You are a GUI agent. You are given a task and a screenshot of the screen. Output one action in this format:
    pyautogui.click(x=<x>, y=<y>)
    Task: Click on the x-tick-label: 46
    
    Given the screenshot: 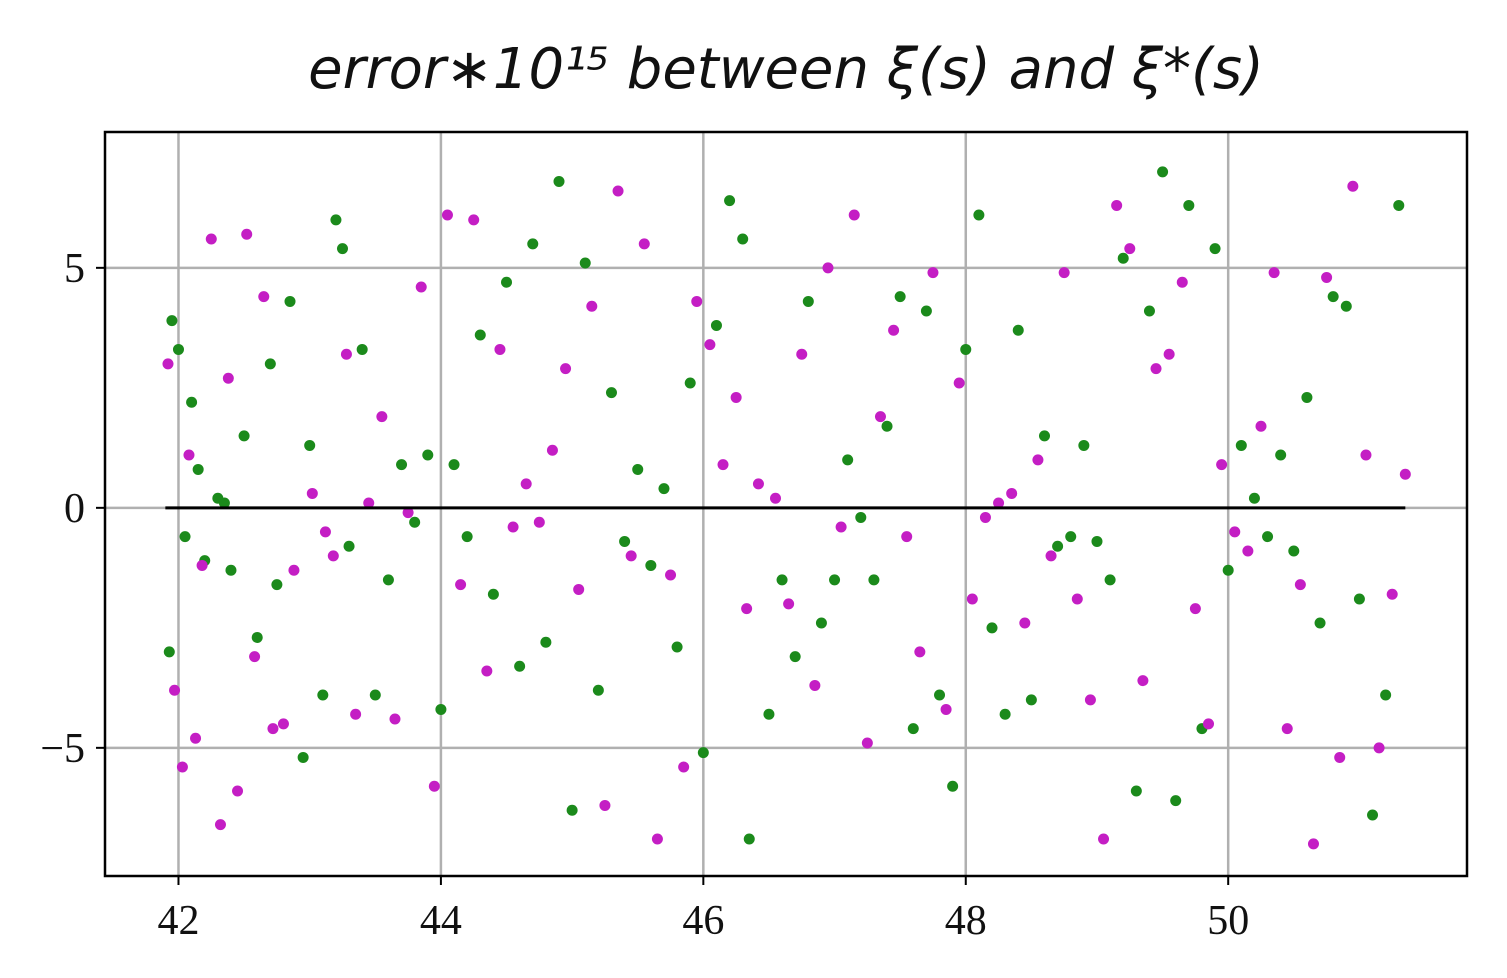 What is the action you would take?
    pyautogui.click(x=703, y=921)
    